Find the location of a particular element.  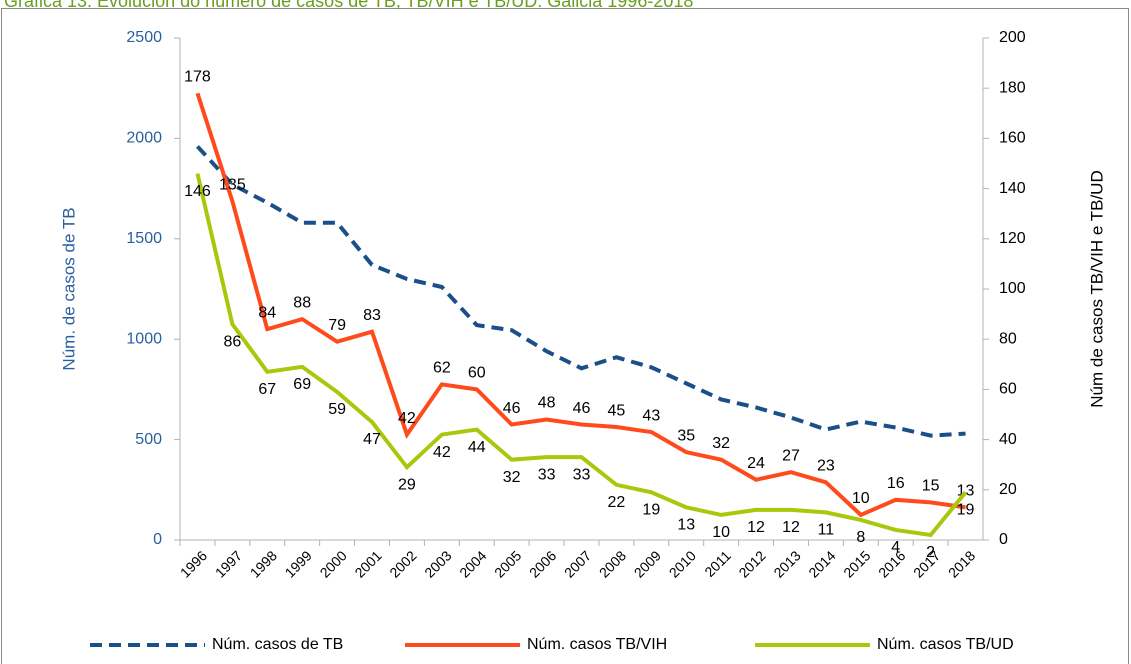

y-tick-label: 2500 is located at coordinates (144, 37).